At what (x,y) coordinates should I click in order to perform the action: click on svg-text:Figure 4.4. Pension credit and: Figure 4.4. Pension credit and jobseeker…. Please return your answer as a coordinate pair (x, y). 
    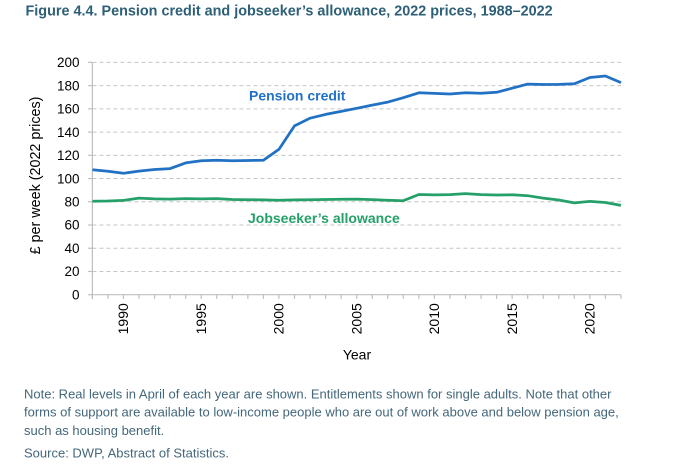
    Looking at the image, I should click on (289, 12).